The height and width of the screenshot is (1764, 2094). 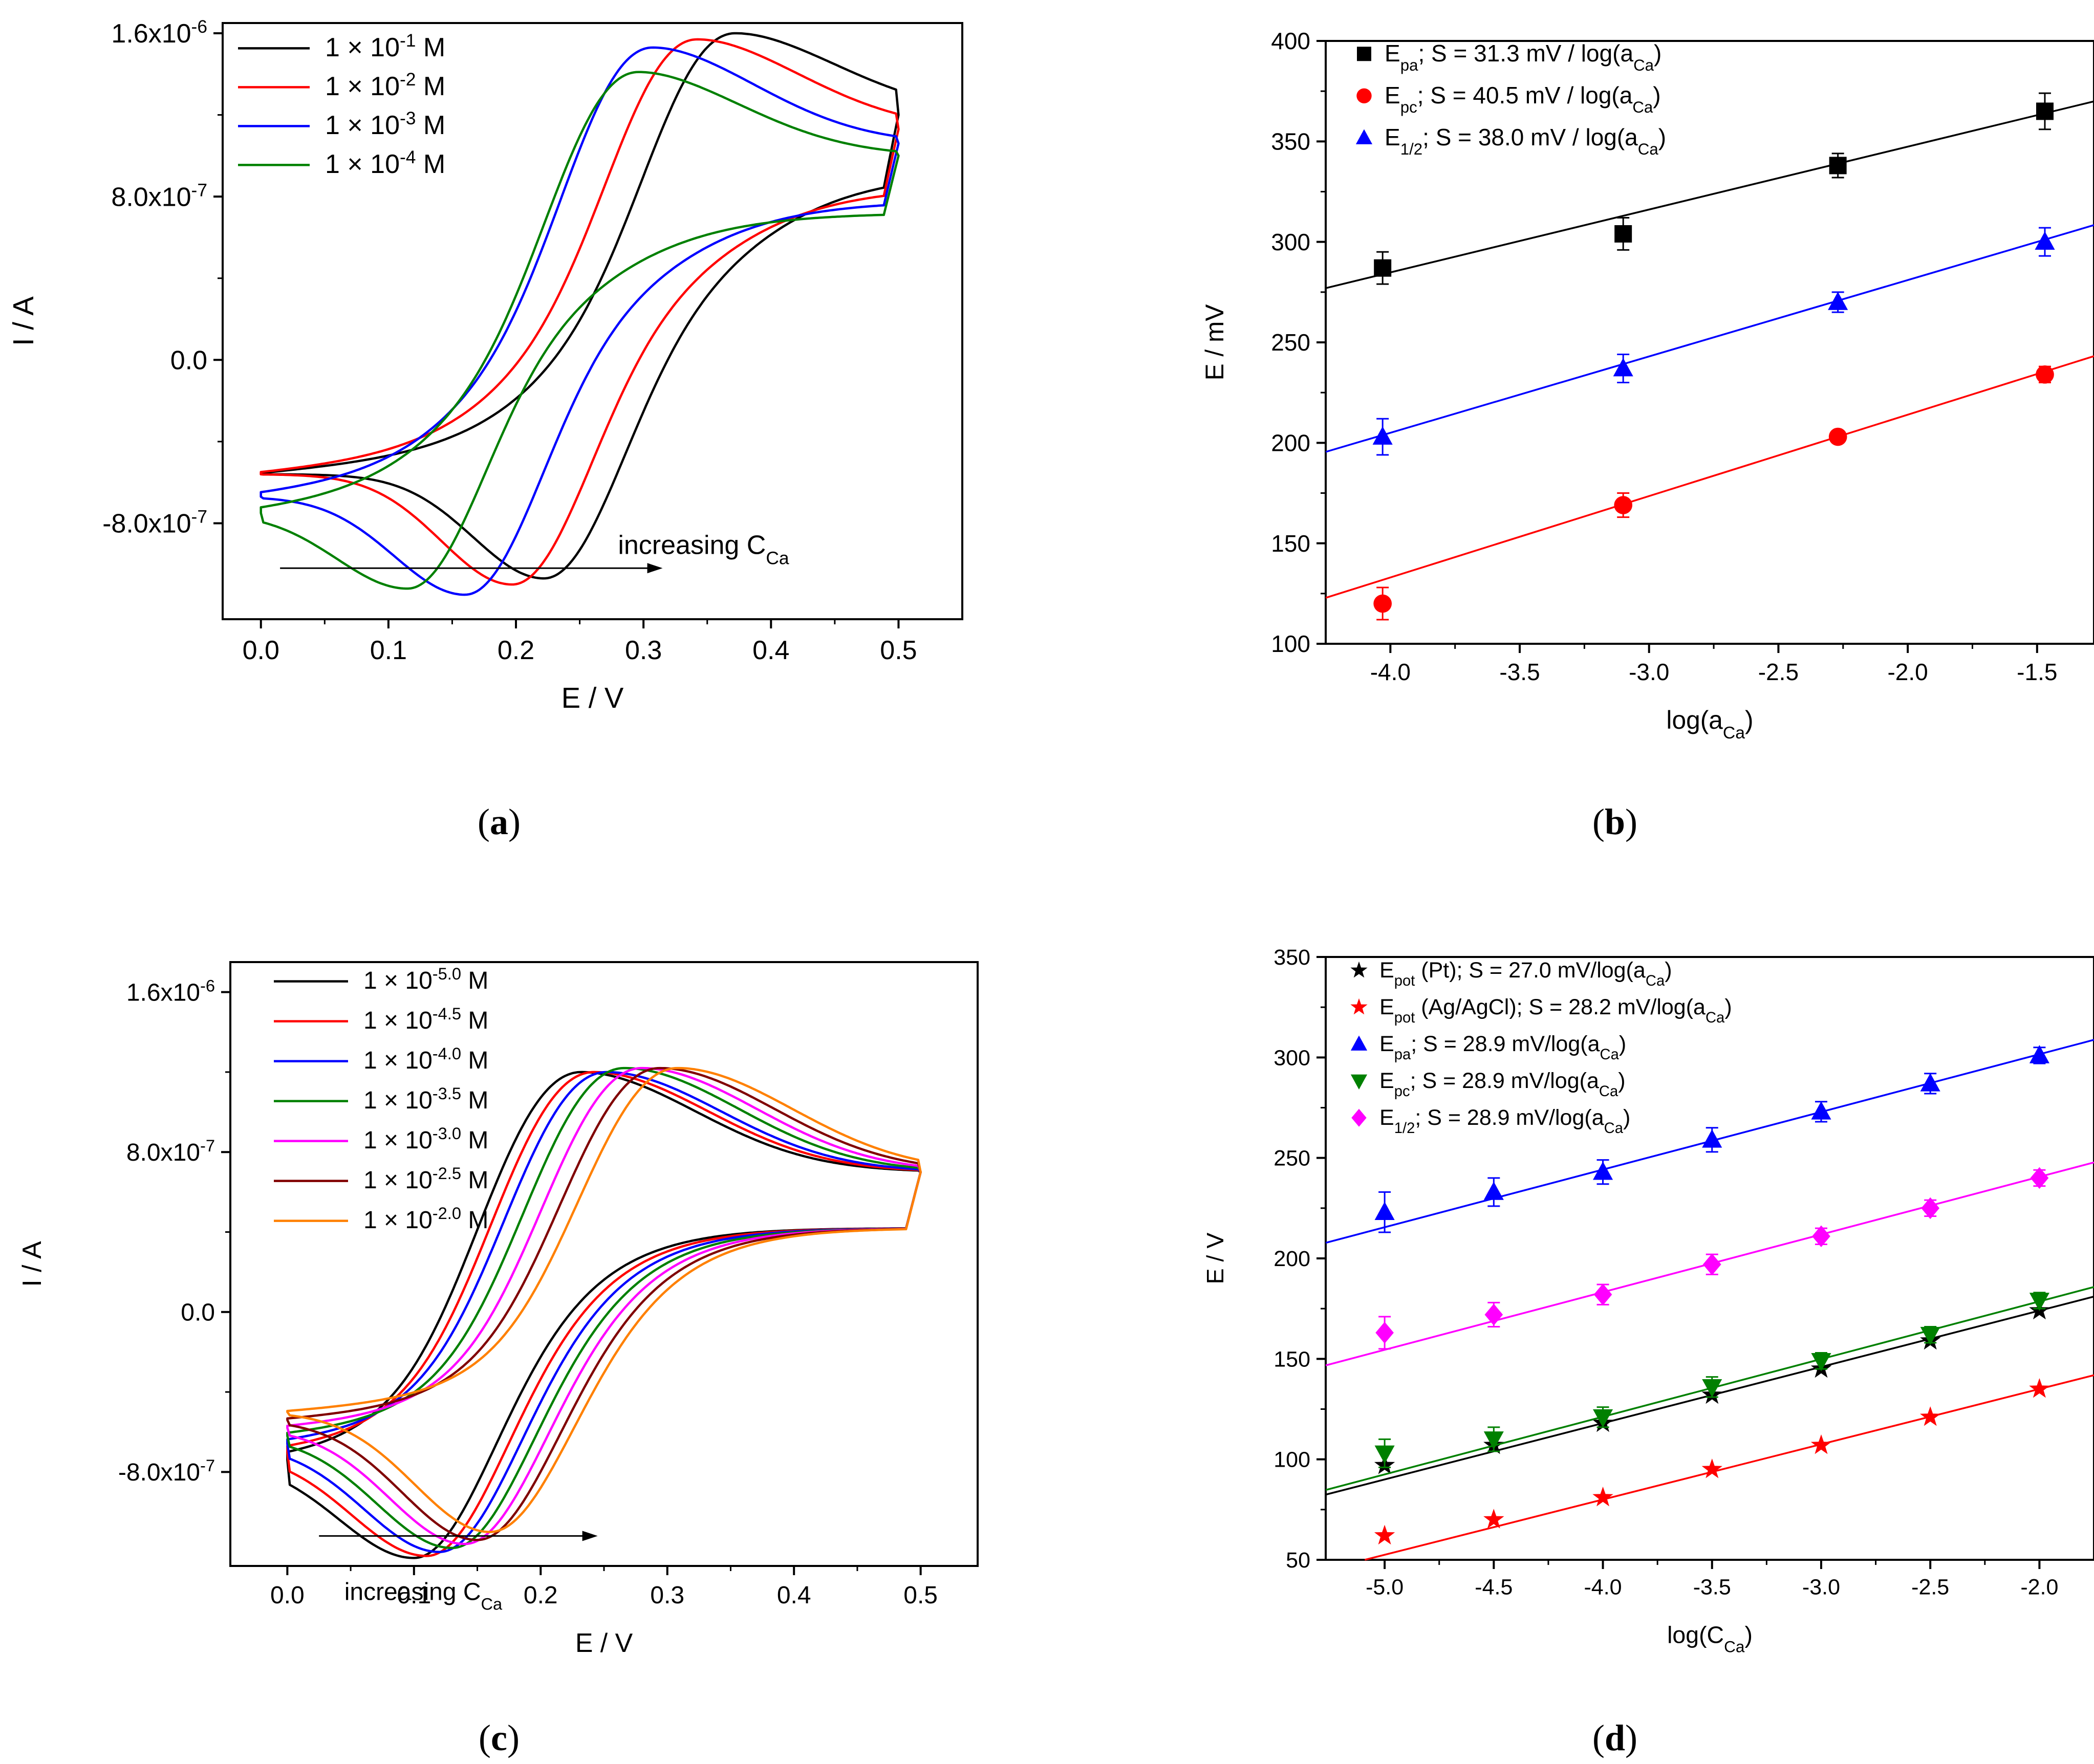 I want to click on y-tick-label-part: -8.0x10, so click(x=159, y=1472).